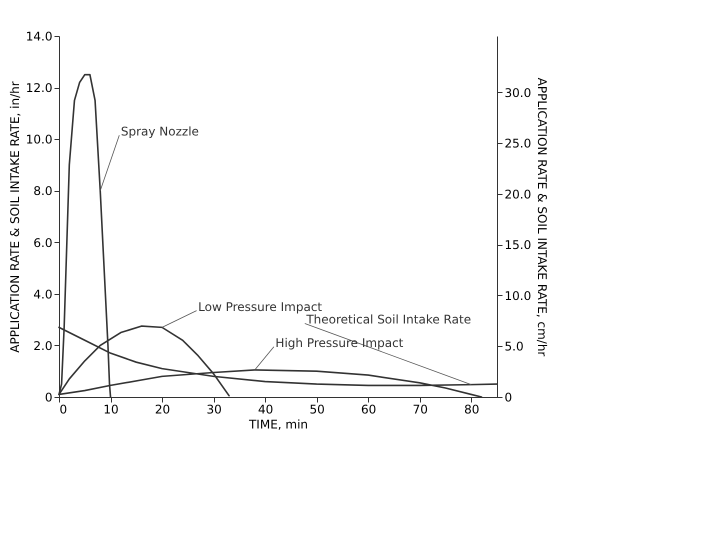  I want to click on x-tick-label: 0, so click(64, 409).